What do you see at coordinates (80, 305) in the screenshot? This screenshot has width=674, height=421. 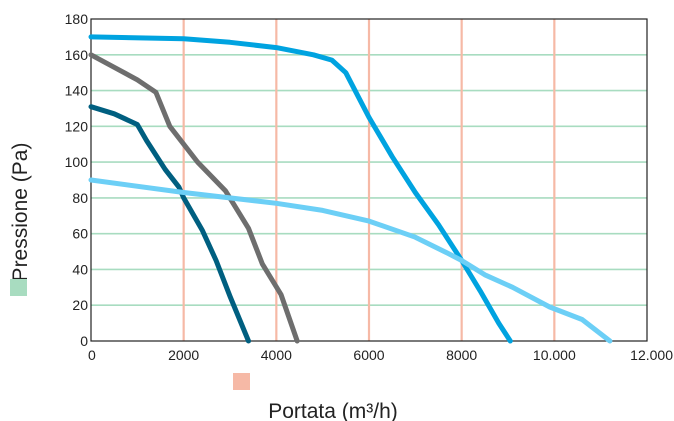 I see `y-tick-label: 20` at bounding box center [80, 305].